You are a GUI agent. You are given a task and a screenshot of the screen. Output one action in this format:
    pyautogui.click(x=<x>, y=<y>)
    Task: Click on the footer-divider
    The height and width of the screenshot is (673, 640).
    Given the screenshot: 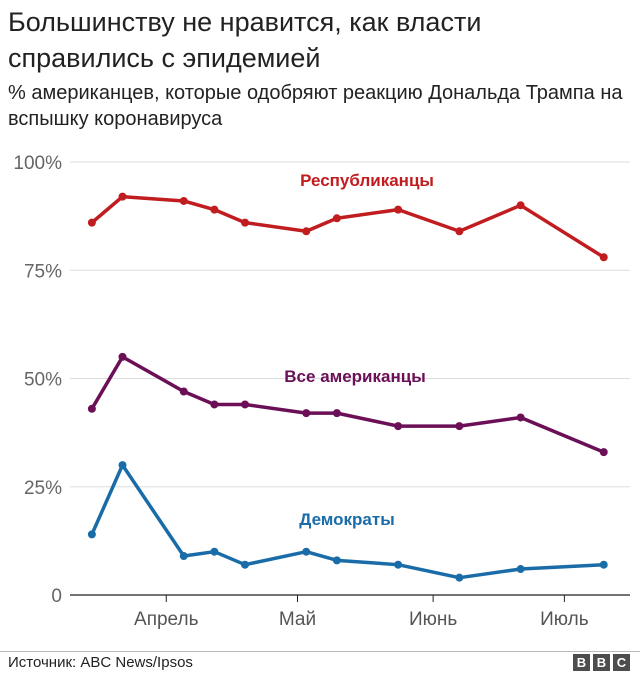 What is the action you would take?
    pyautogui.click(x=320, y=651)
    